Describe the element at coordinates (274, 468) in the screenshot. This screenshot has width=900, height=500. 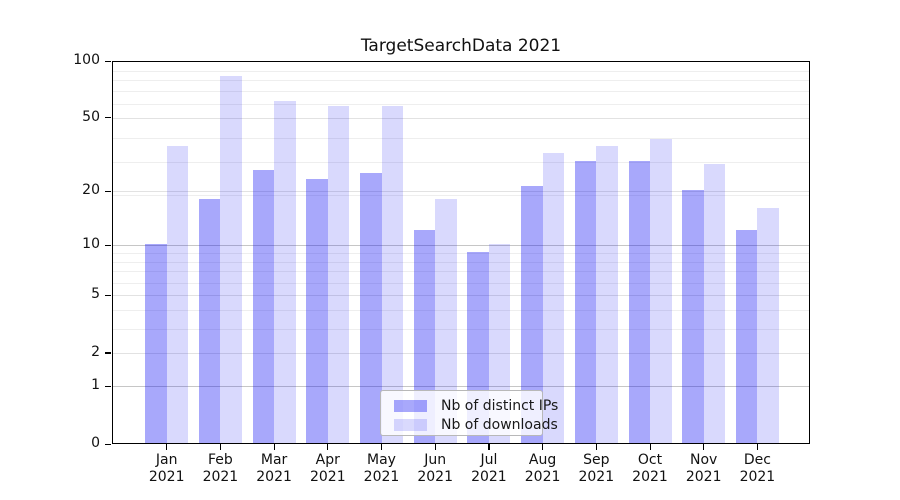
I see `x-axis-tick-label: Mar 2021` at that location.